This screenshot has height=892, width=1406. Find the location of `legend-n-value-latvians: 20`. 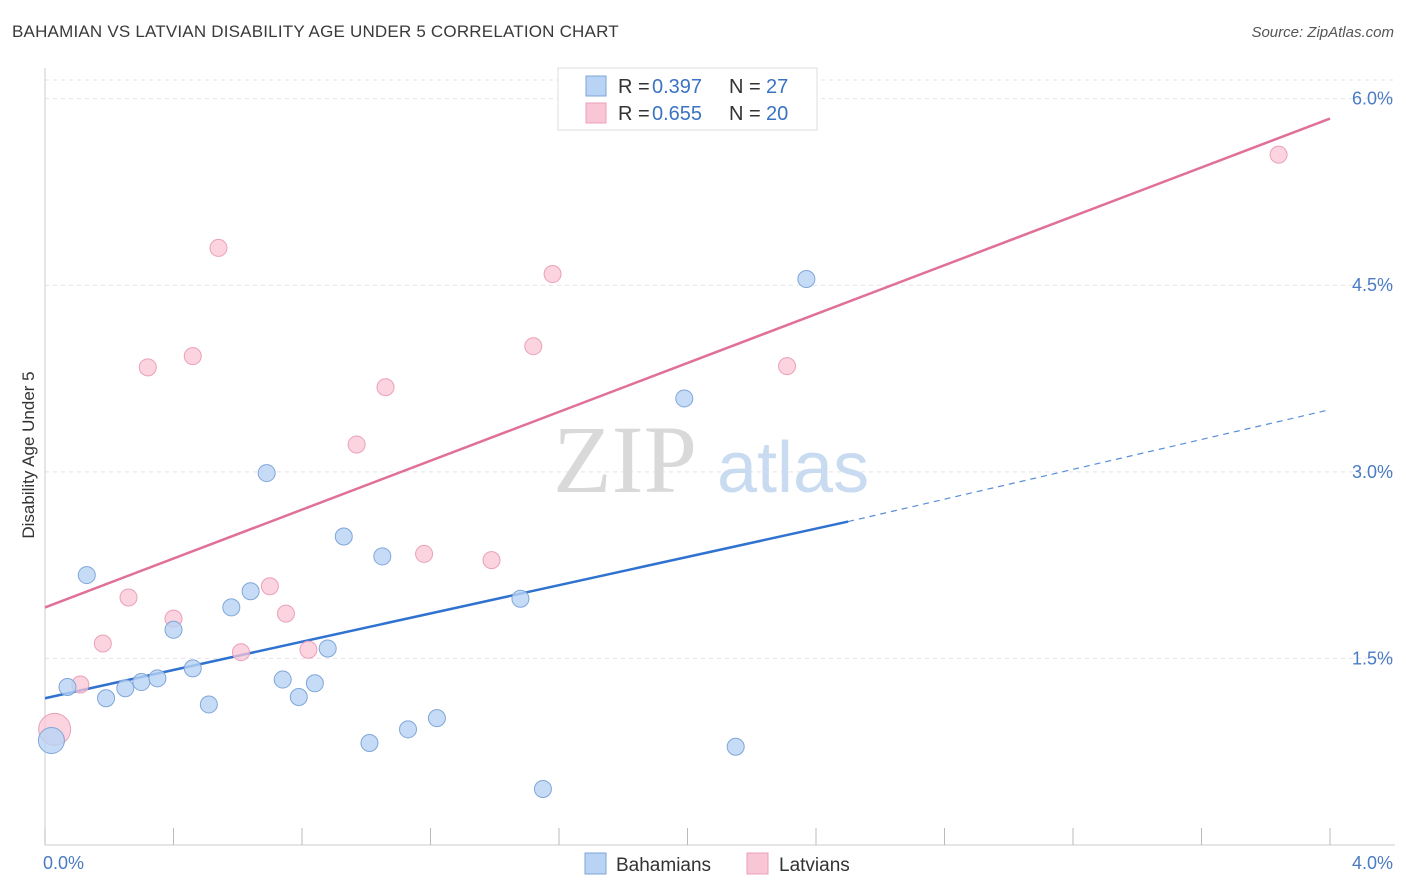

legend-n-value-latvians: 20 is located at coordinates (777, 114).